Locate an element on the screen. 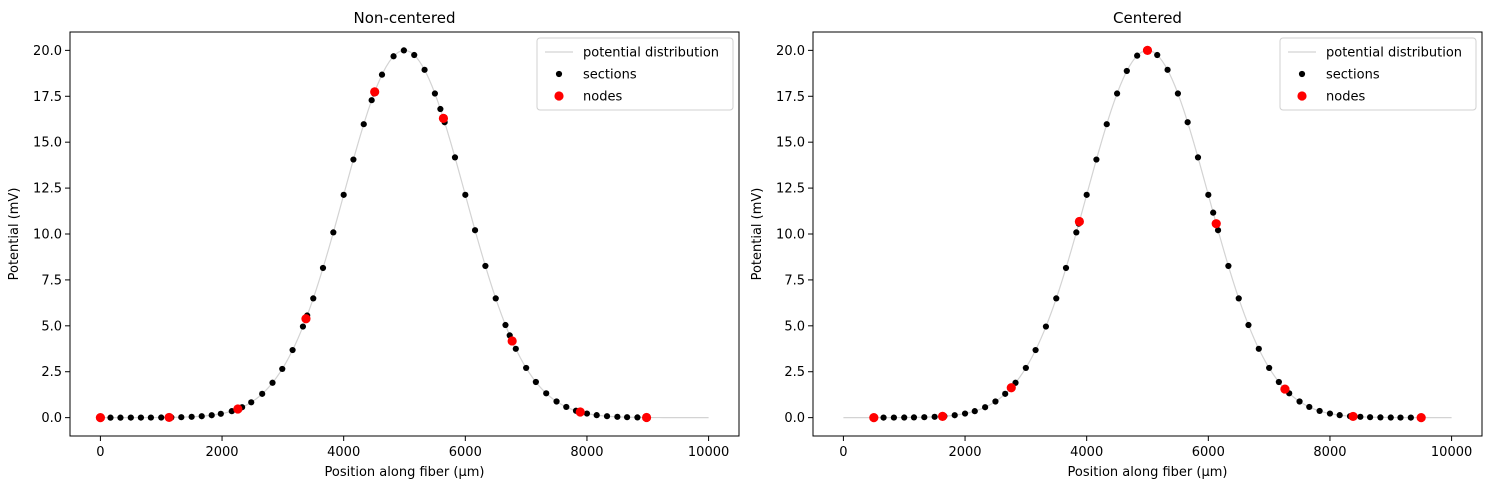  x-tick-label: 8000 is located at coordinates (1329, 452).